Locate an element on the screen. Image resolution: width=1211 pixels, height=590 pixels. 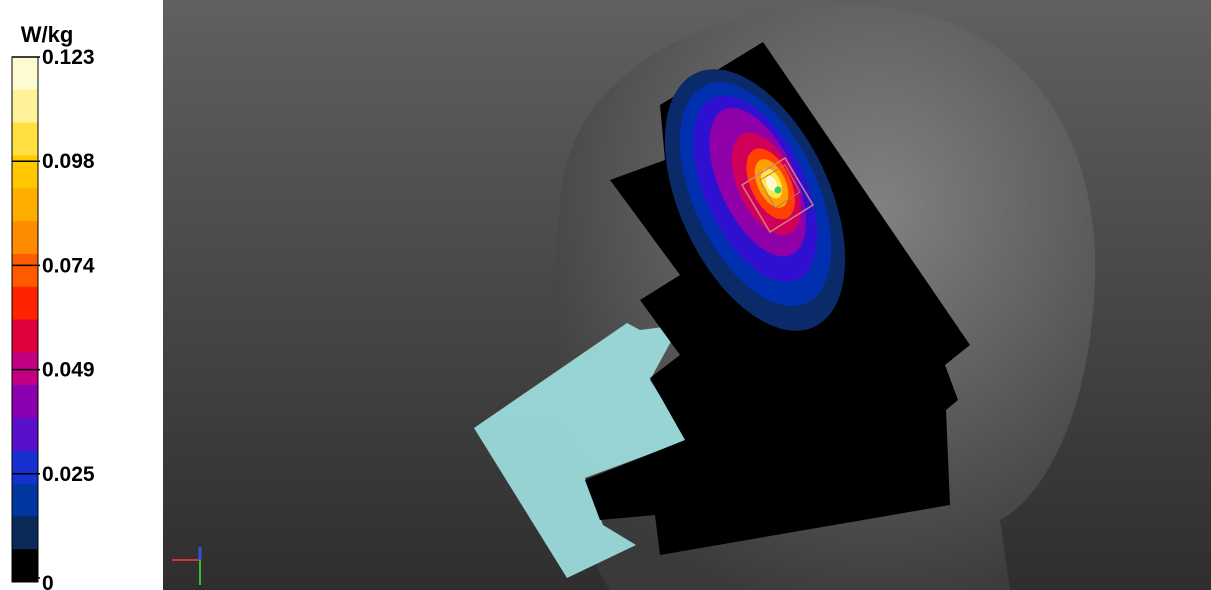
colorbar is located at coordinates (25, 319).